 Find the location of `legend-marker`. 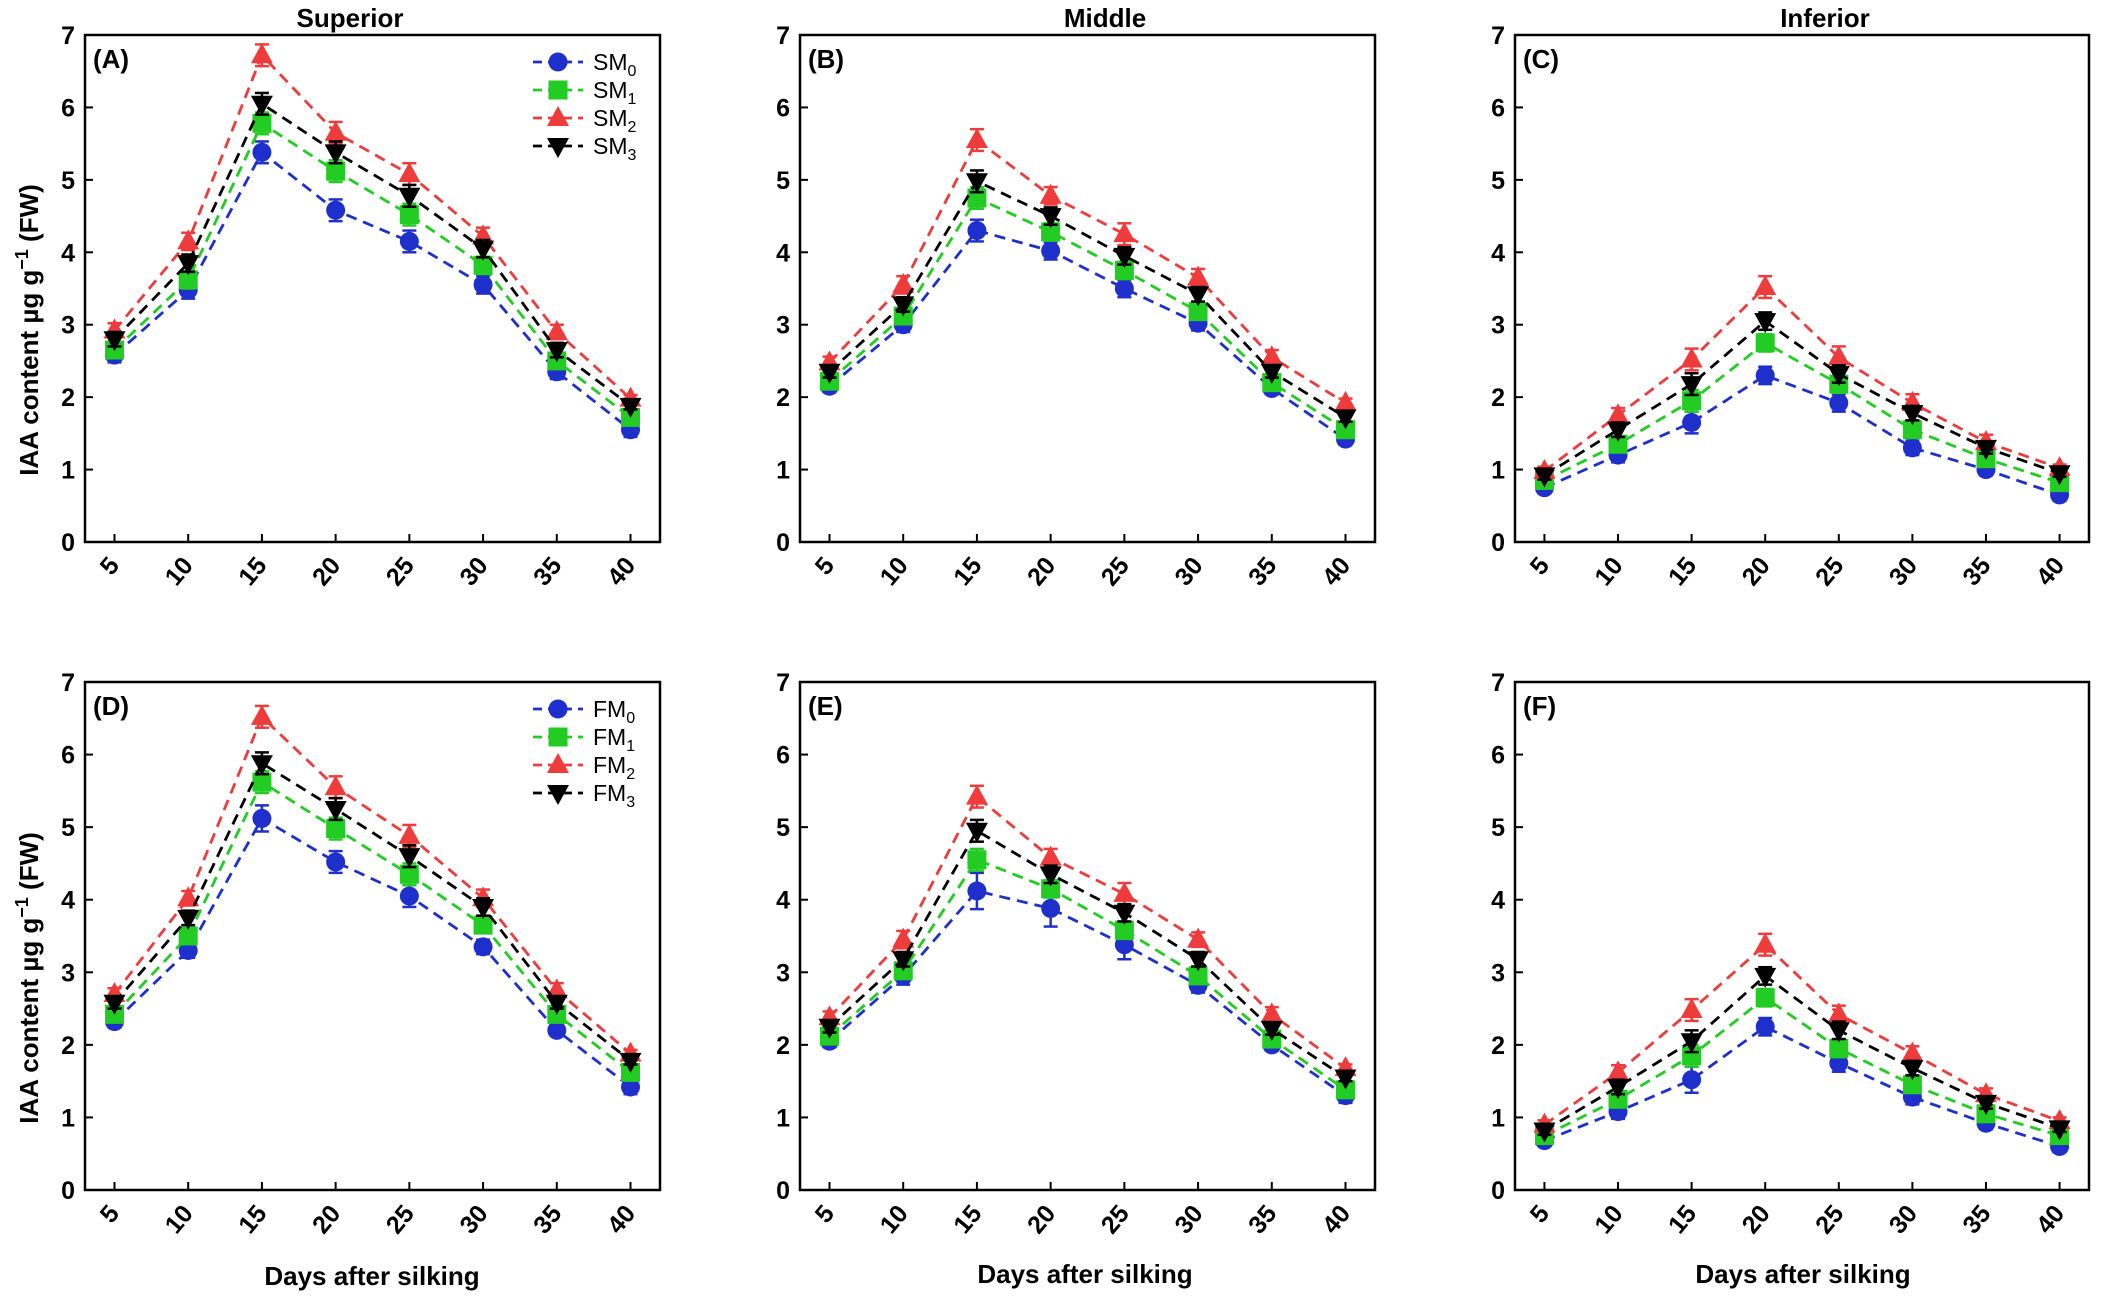

legend-marker is located at coordinates (558, 116).